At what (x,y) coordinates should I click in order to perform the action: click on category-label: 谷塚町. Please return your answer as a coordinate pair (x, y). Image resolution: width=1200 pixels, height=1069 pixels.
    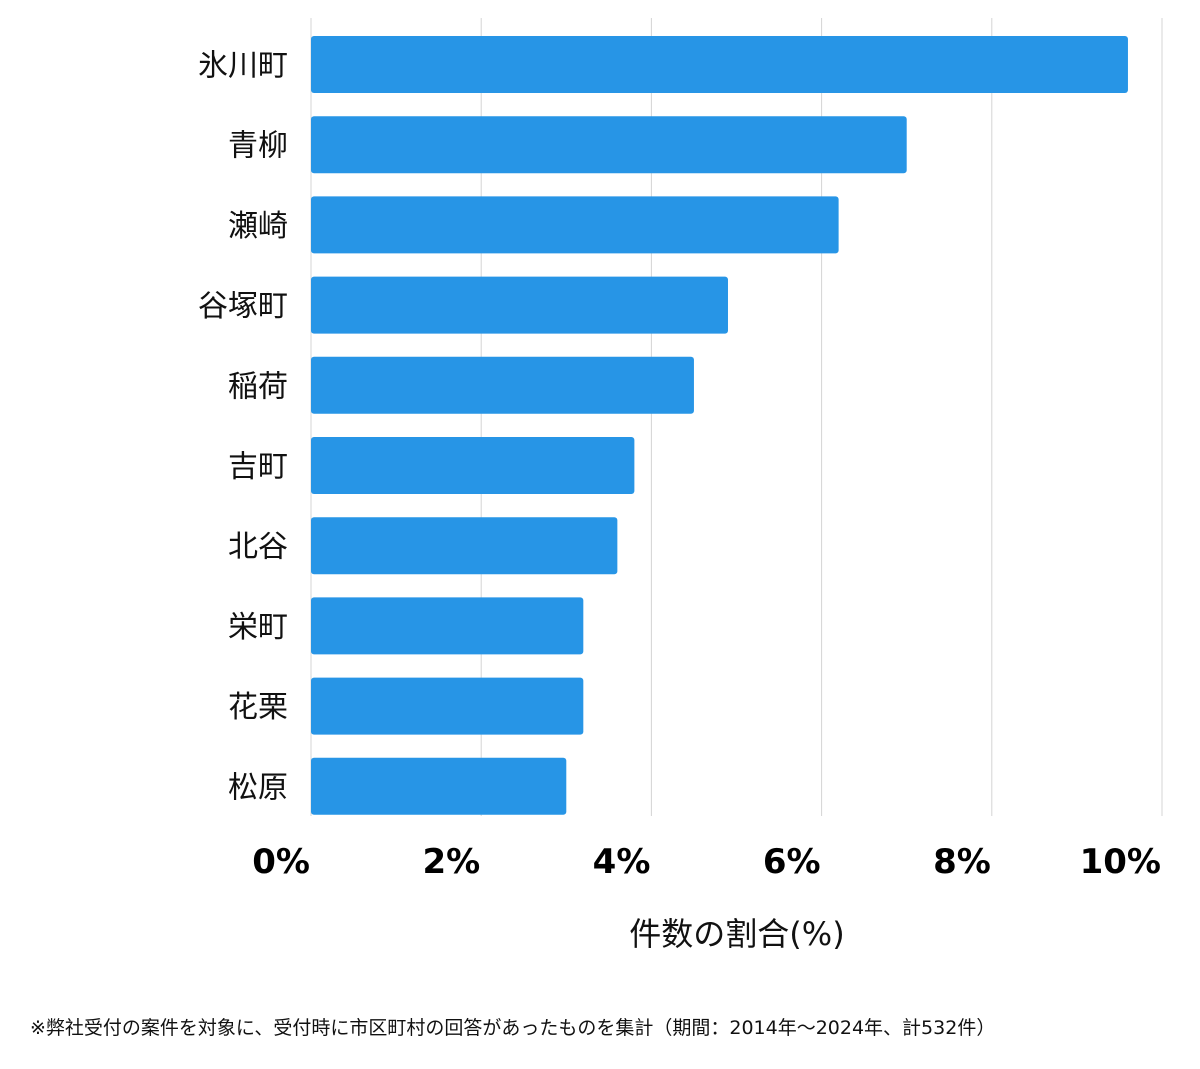
    Looking at the image, I should click on (243, 306).